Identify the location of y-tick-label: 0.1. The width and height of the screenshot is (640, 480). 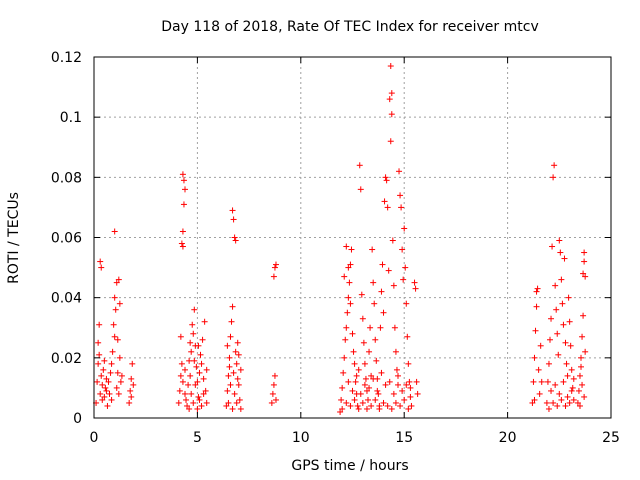
(71, 118).